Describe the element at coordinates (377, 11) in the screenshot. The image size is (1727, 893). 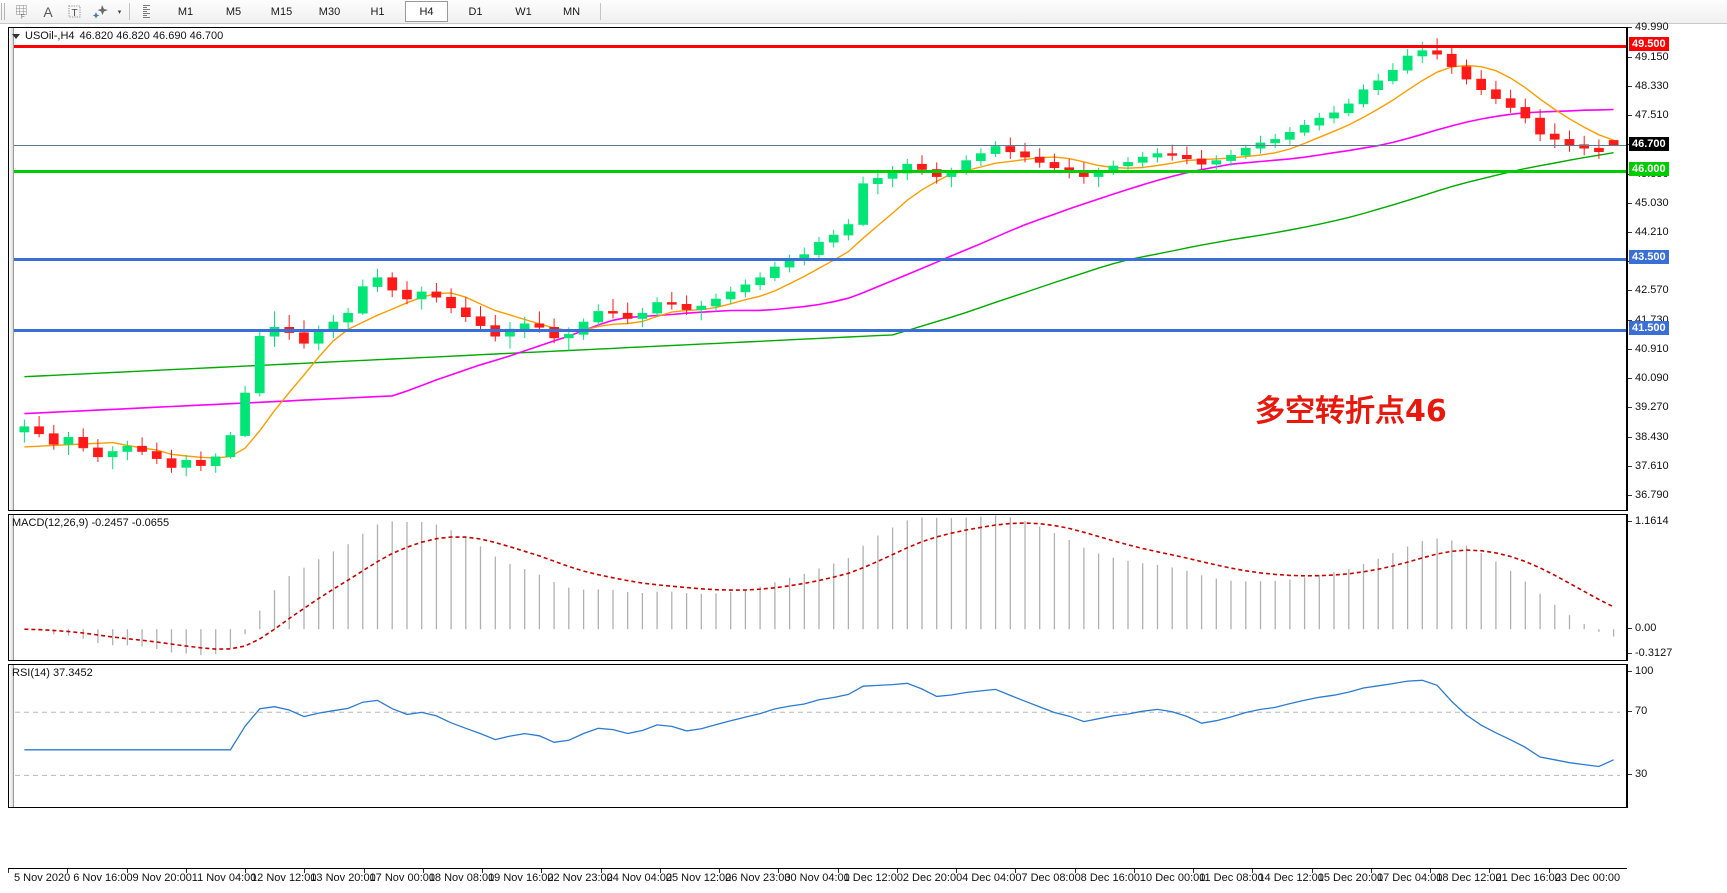
I see `timeframe-h1: H1` at that location.